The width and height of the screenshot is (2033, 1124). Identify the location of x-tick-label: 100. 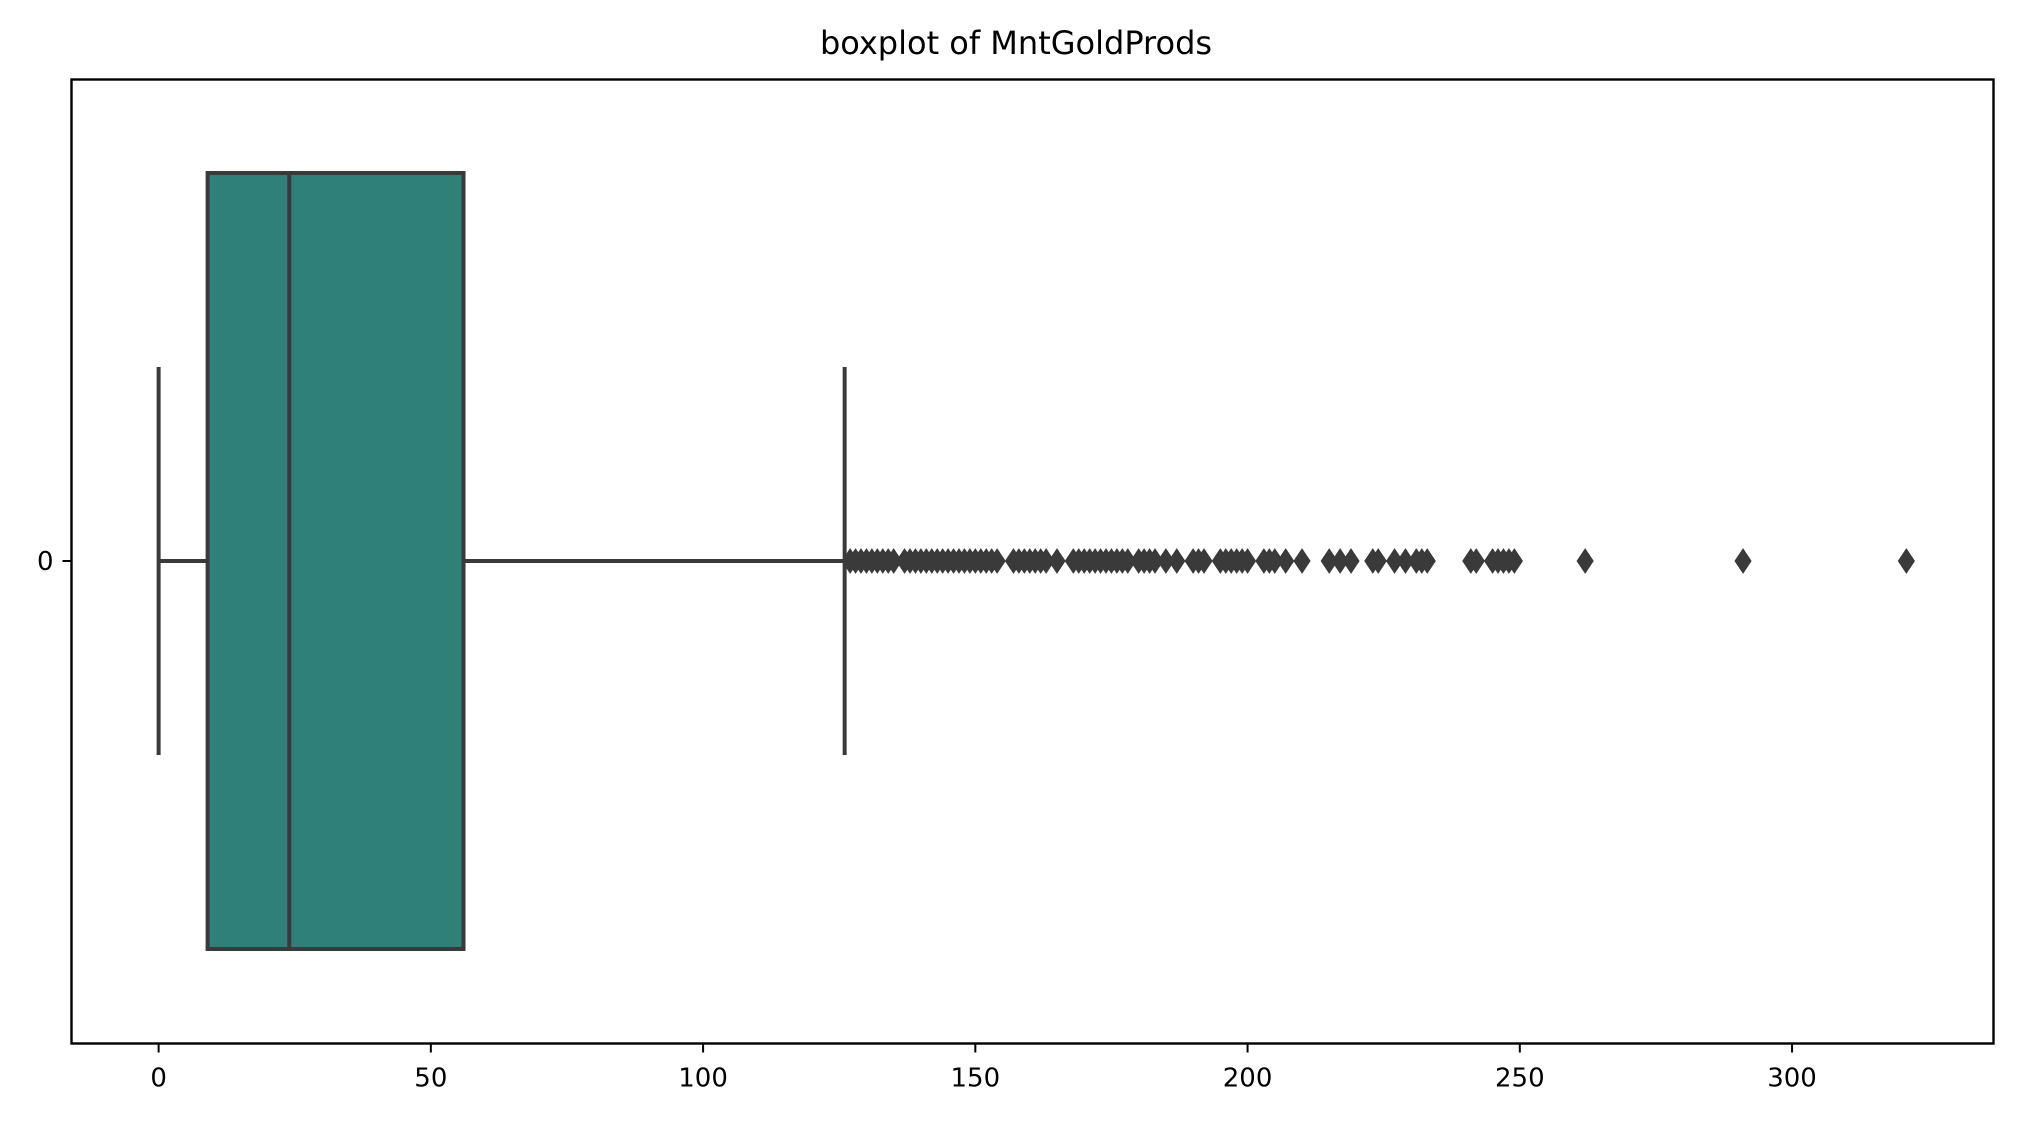
(703, 1079).